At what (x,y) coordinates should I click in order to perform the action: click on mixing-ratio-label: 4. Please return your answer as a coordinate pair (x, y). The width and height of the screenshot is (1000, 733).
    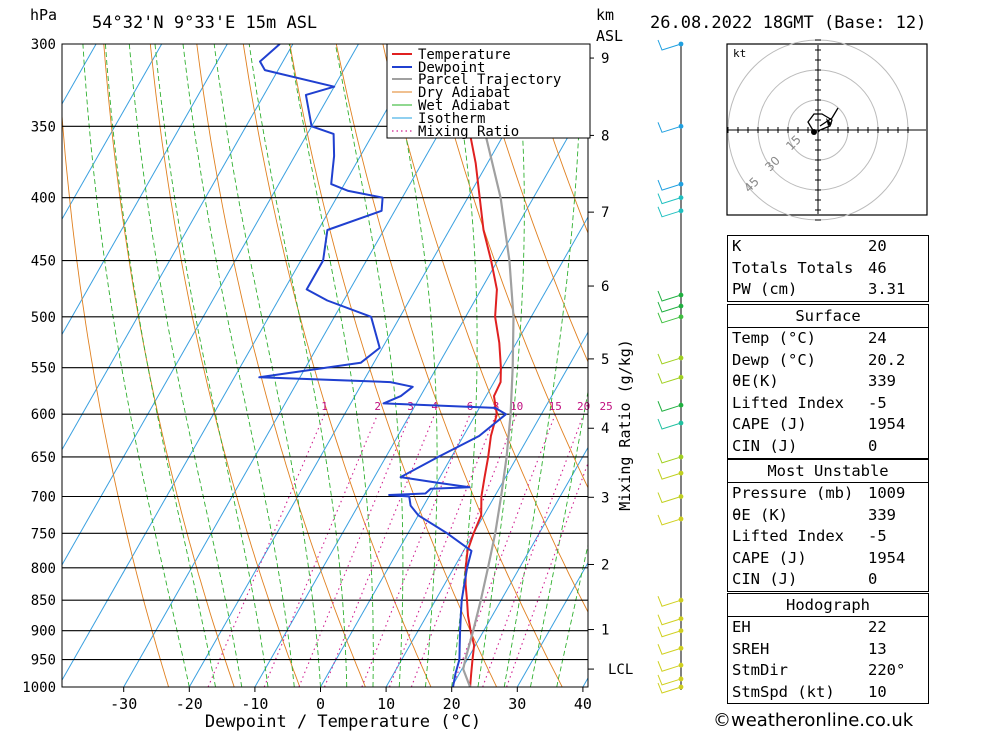
    Looking at the image, I should click on (434, 406).